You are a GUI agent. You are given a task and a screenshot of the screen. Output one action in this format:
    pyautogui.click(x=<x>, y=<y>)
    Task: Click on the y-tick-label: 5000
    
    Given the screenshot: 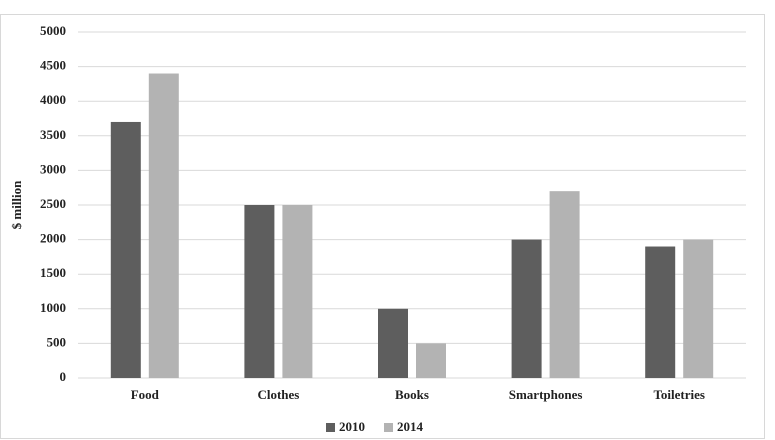 What is the action you would take?
    pyautogui.click(x=53, y=30)
    